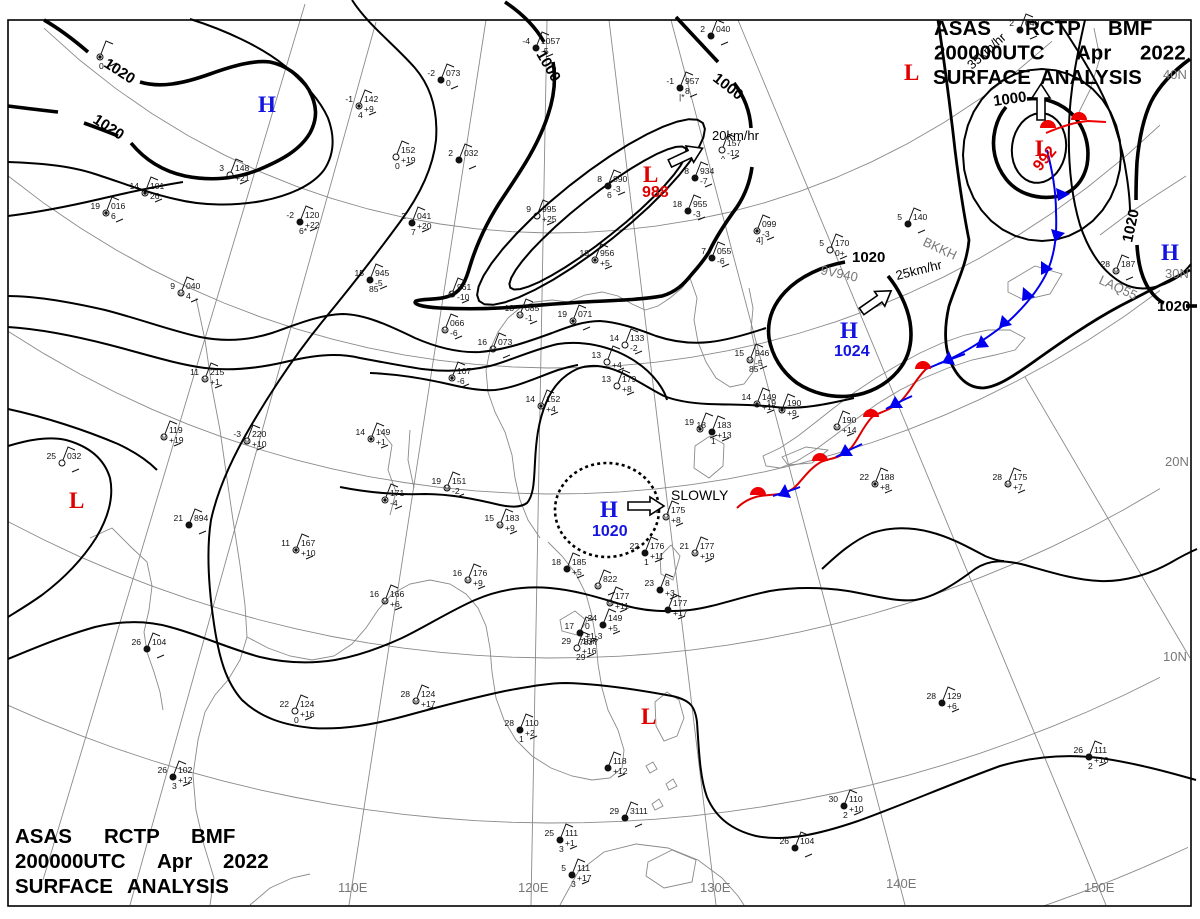 The width and height of the screenshot is (1200, 919). Describe the element at coordinates (530, 399) in the screenshot. I see `svg-text: 14` at that location.